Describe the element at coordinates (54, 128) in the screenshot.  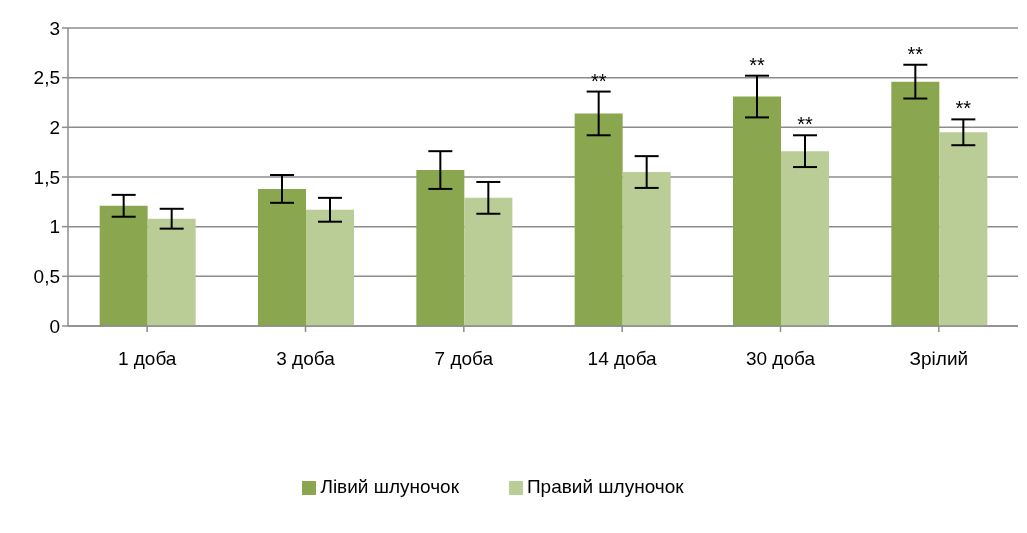
I see `y-tick-label: 2` at that location.